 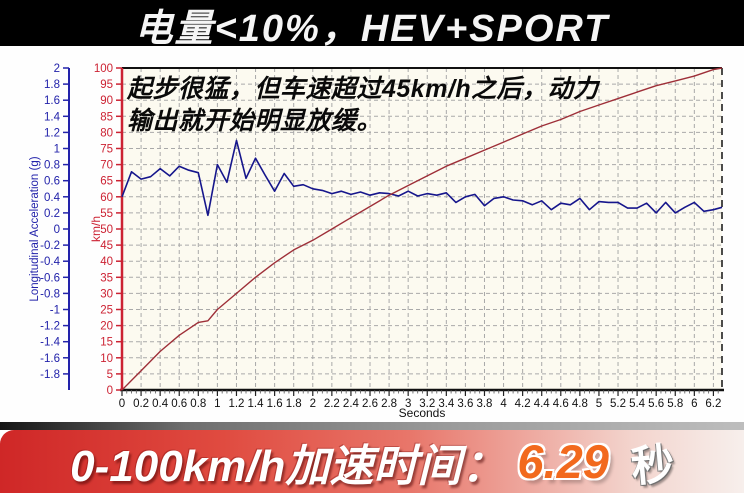 I want to click on annotation-line2: 输出就开始明显放缓。, so click(x=254, y=121).